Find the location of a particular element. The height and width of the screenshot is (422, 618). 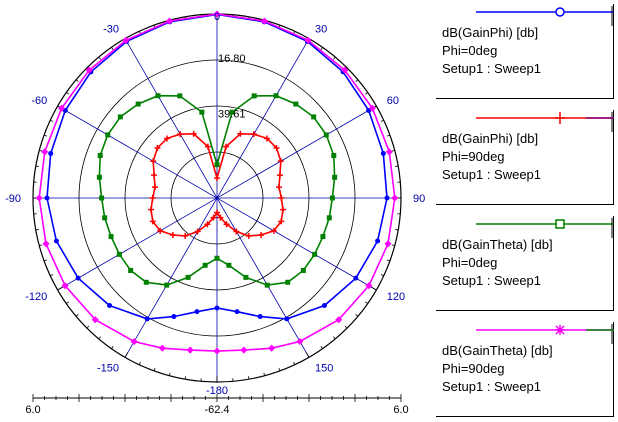

angle-label: 30 is located at coordinates (321, 29).